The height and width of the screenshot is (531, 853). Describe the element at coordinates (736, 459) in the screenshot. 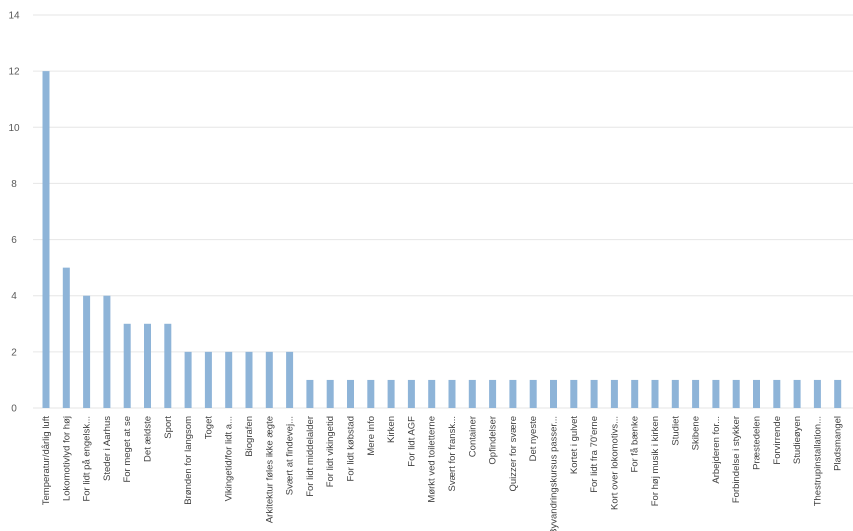

I see `x-category-label: Forbindelse i stykker` at that location.